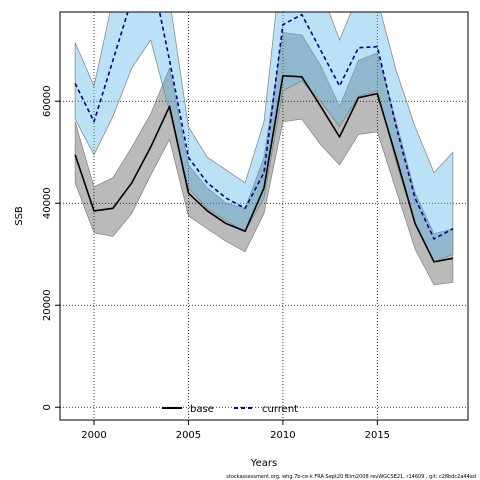 The image size is (480, 480). What do you see at coordinates (202, 409) in the screenshot?
I see `legend-label-base: base` at bounding box center [202, 409].